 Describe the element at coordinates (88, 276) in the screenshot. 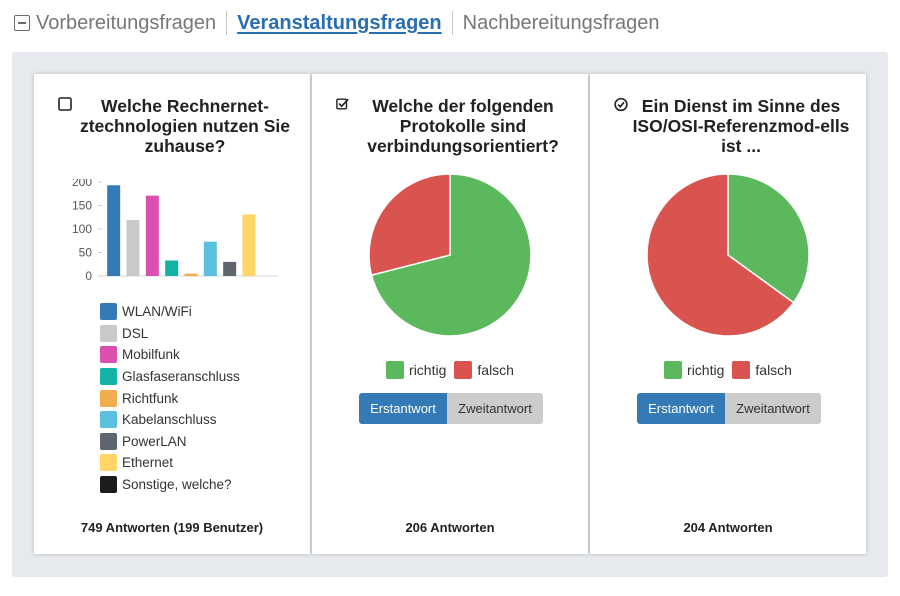

I see `y-tick-label: 0` at that location.